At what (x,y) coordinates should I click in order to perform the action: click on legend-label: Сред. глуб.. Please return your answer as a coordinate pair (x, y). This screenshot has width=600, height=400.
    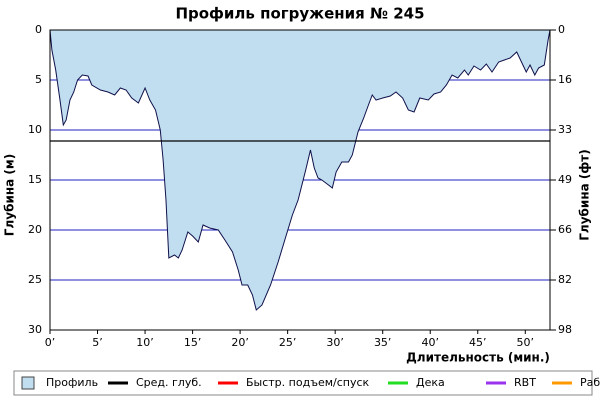
    Looking at the image, I should click on (169, 382).